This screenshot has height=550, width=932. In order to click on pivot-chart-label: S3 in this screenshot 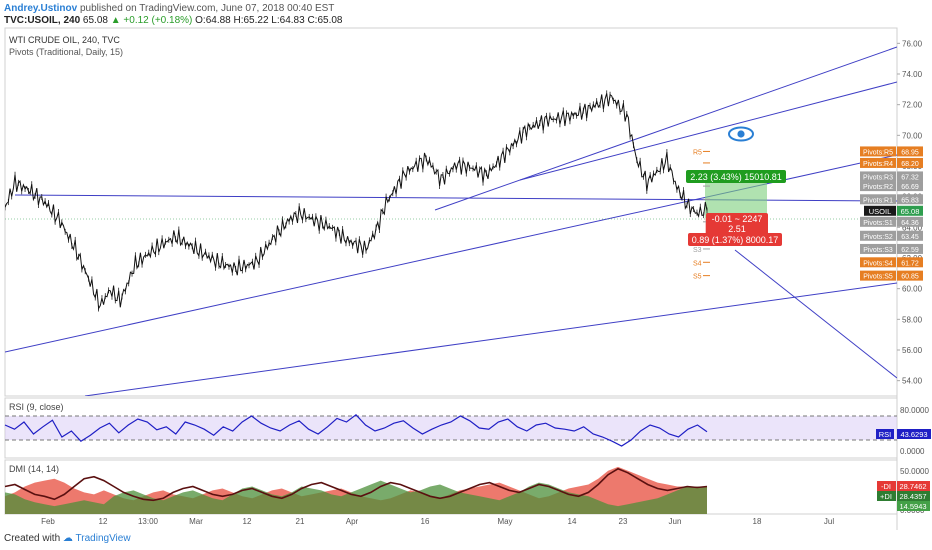, I will do `click(697, 250)`.